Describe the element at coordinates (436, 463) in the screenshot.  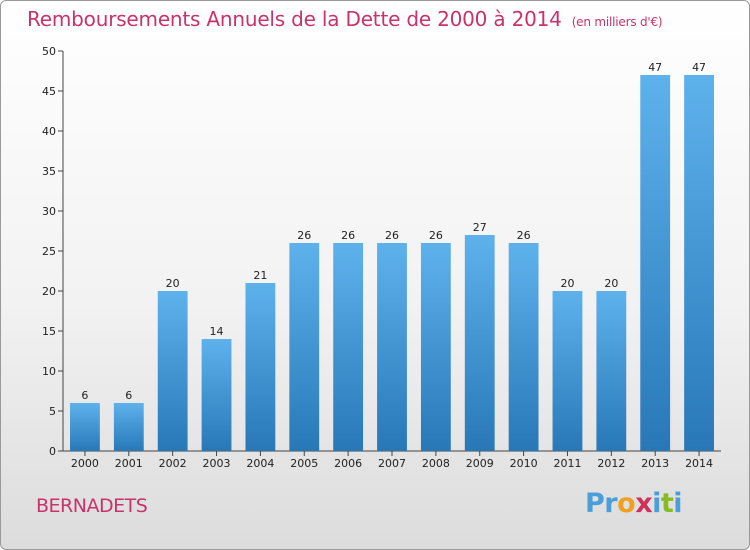
I see `x-tick-label: 2008` at that location.